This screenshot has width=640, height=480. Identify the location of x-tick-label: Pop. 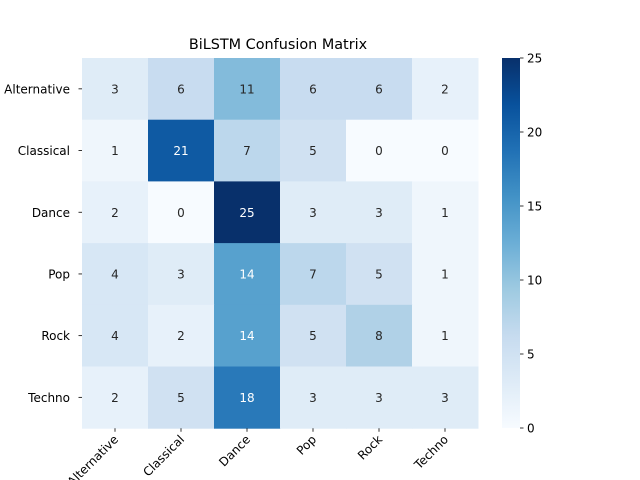
(306, 444).